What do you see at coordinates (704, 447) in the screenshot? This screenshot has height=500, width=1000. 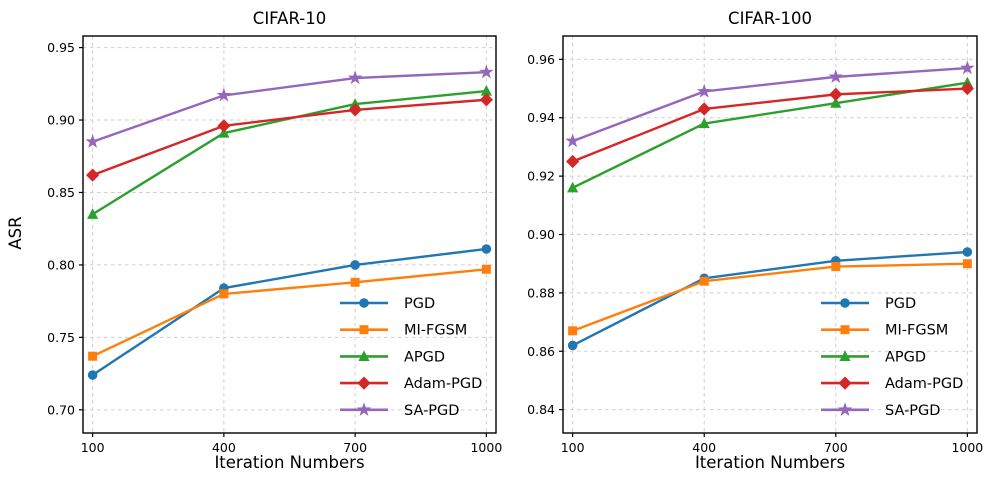 I see `x-tick-label: 400` at bounding box center [704, 447].